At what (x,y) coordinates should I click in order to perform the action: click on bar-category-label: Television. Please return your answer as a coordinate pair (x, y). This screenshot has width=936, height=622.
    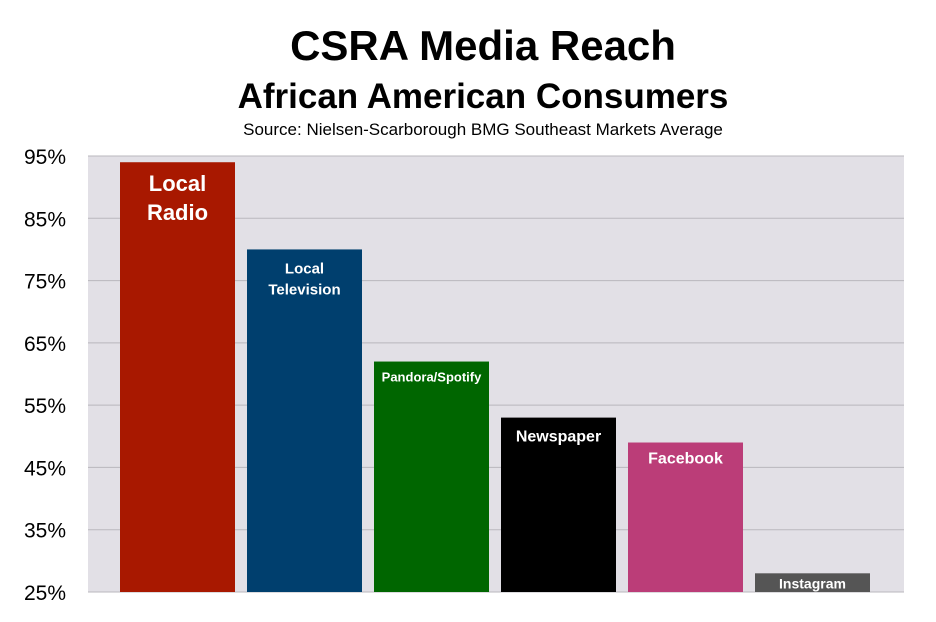
    Looking at the image, I should click on (304, 289).